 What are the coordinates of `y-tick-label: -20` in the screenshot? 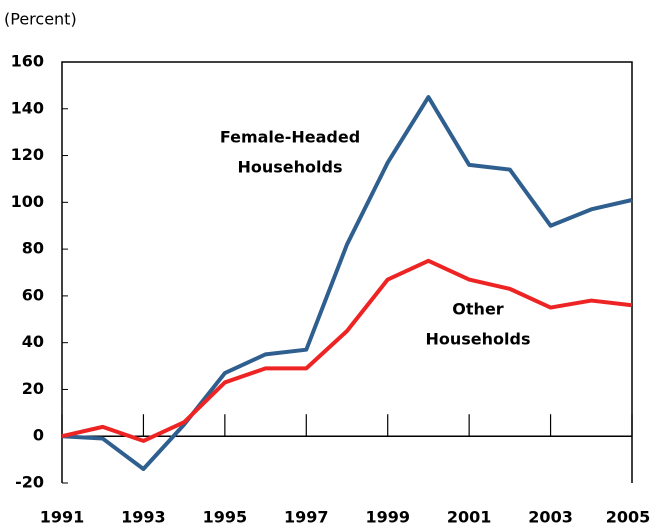 It's located at (29, 482).